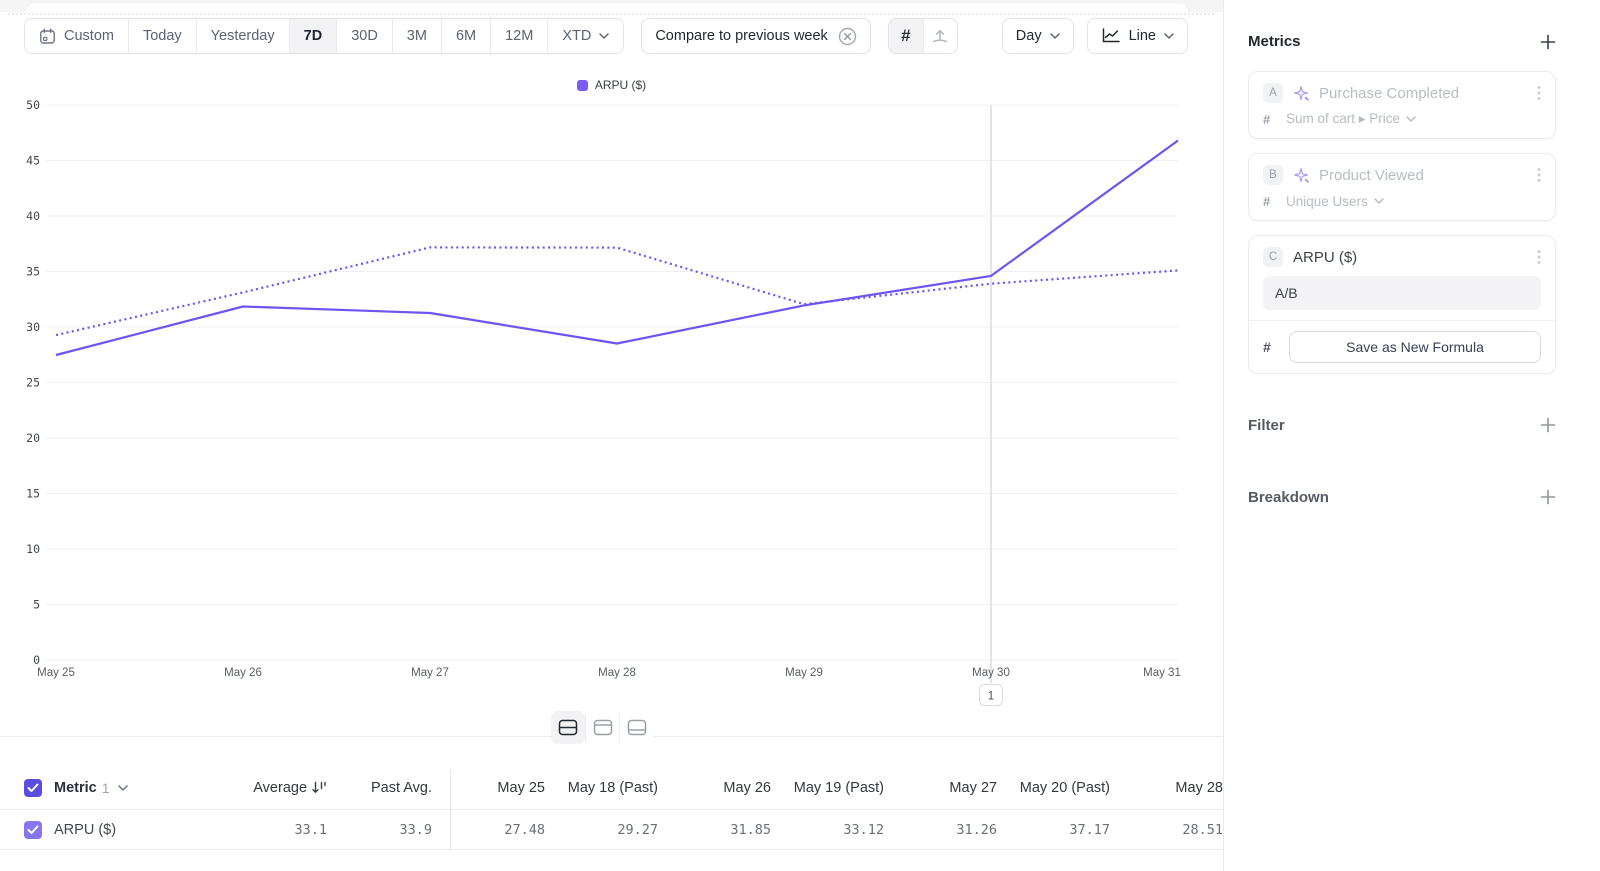 The image size is (1600, 871). Describe the element at coordinates (33, 829) in the screenshot. I see `row-checkbox` at that location.